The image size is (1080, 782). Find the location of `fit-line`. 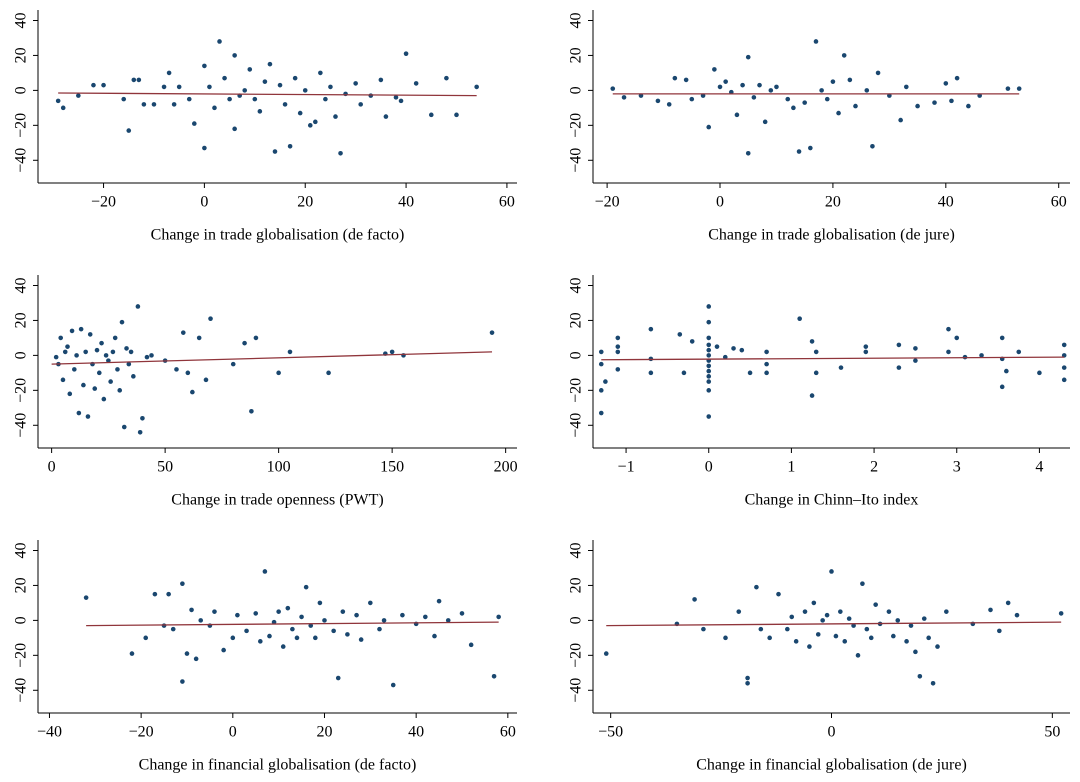

fit-line is located at coordinates (267, 94).